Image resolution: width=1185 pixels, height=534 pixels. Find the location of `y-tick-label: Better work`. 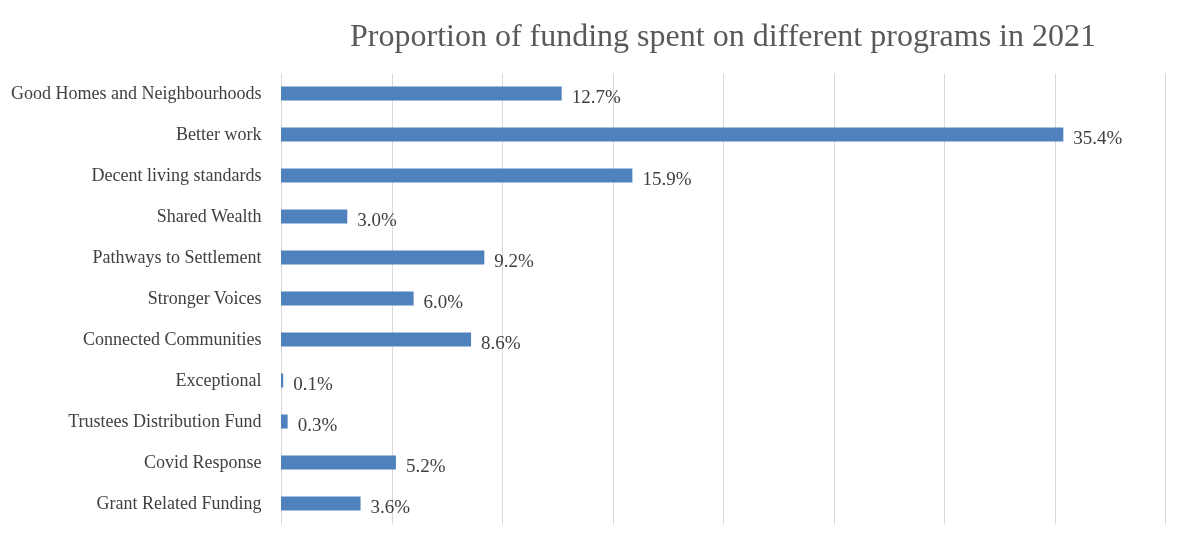

y-tick-label: Better work is located at coordinates (219, 133).